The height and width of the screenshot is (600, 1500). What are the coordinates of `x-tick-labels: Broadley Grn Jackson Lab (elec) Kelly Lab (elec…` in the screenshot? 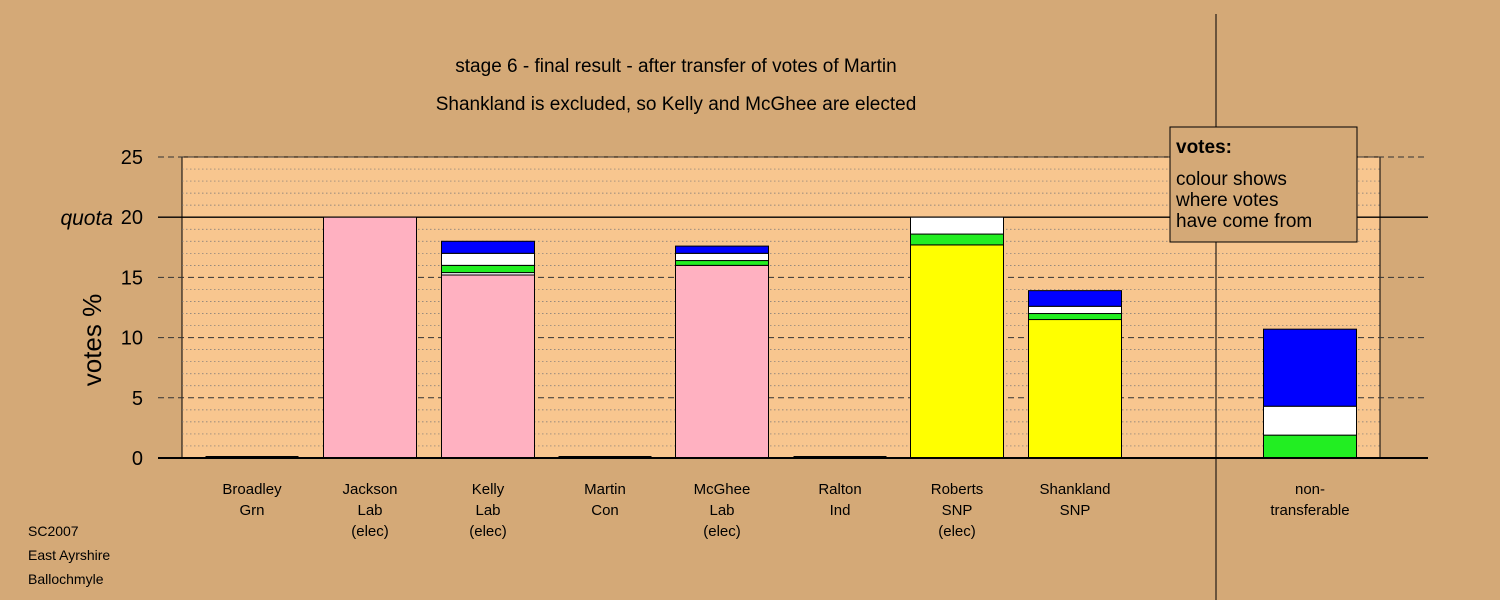 It's located at (785, 510).